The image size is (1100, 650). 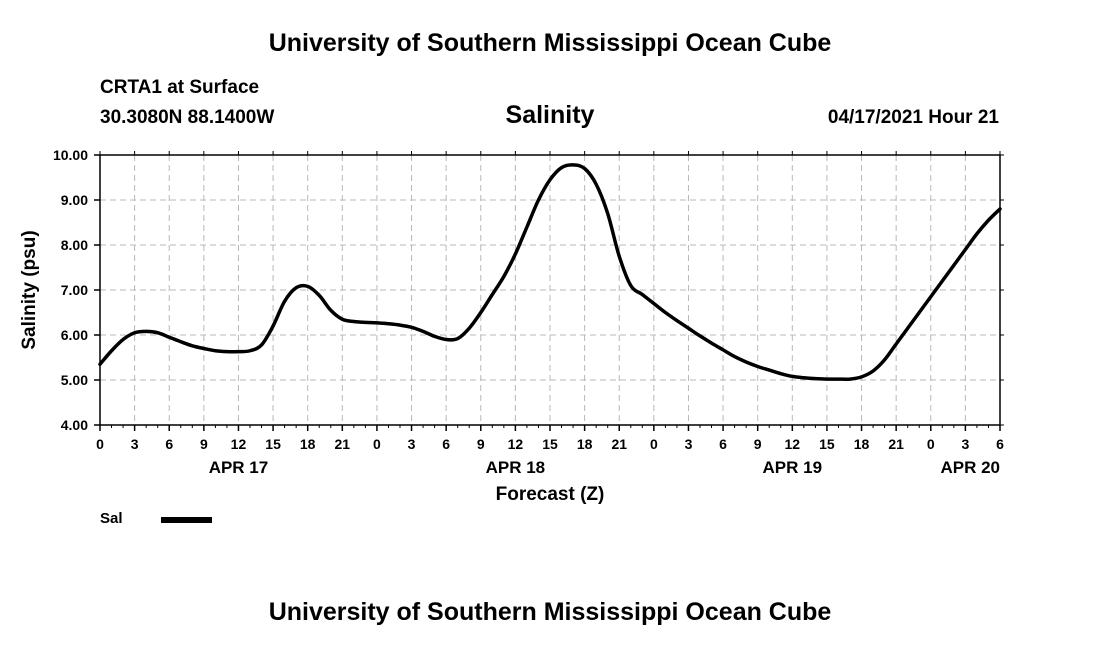 What do you see at coordinates (550, 115) in the screenshot?
I see `chart-title: Salinity` at bounding box center [550, 115].